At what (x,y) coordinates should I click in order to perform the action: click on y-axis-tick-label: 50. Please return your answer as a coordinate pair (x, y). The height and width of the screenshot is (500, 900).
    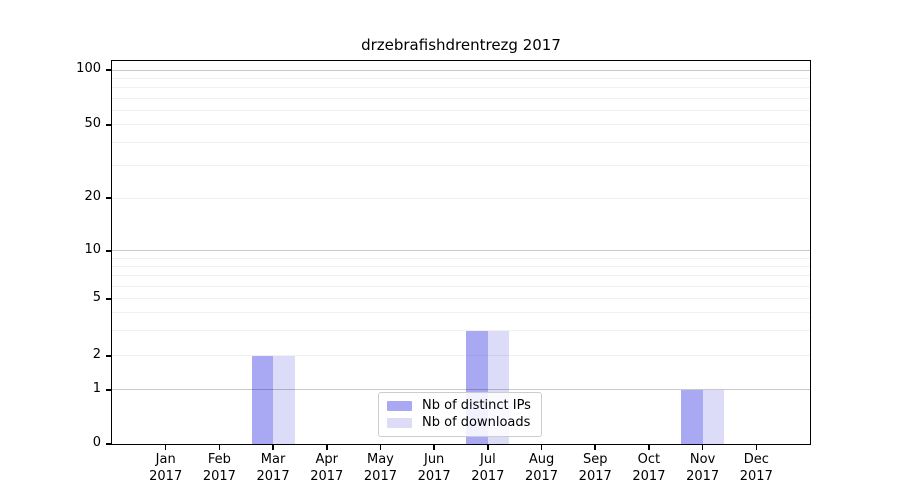
    Looking at the image, I should click on (92, 123).